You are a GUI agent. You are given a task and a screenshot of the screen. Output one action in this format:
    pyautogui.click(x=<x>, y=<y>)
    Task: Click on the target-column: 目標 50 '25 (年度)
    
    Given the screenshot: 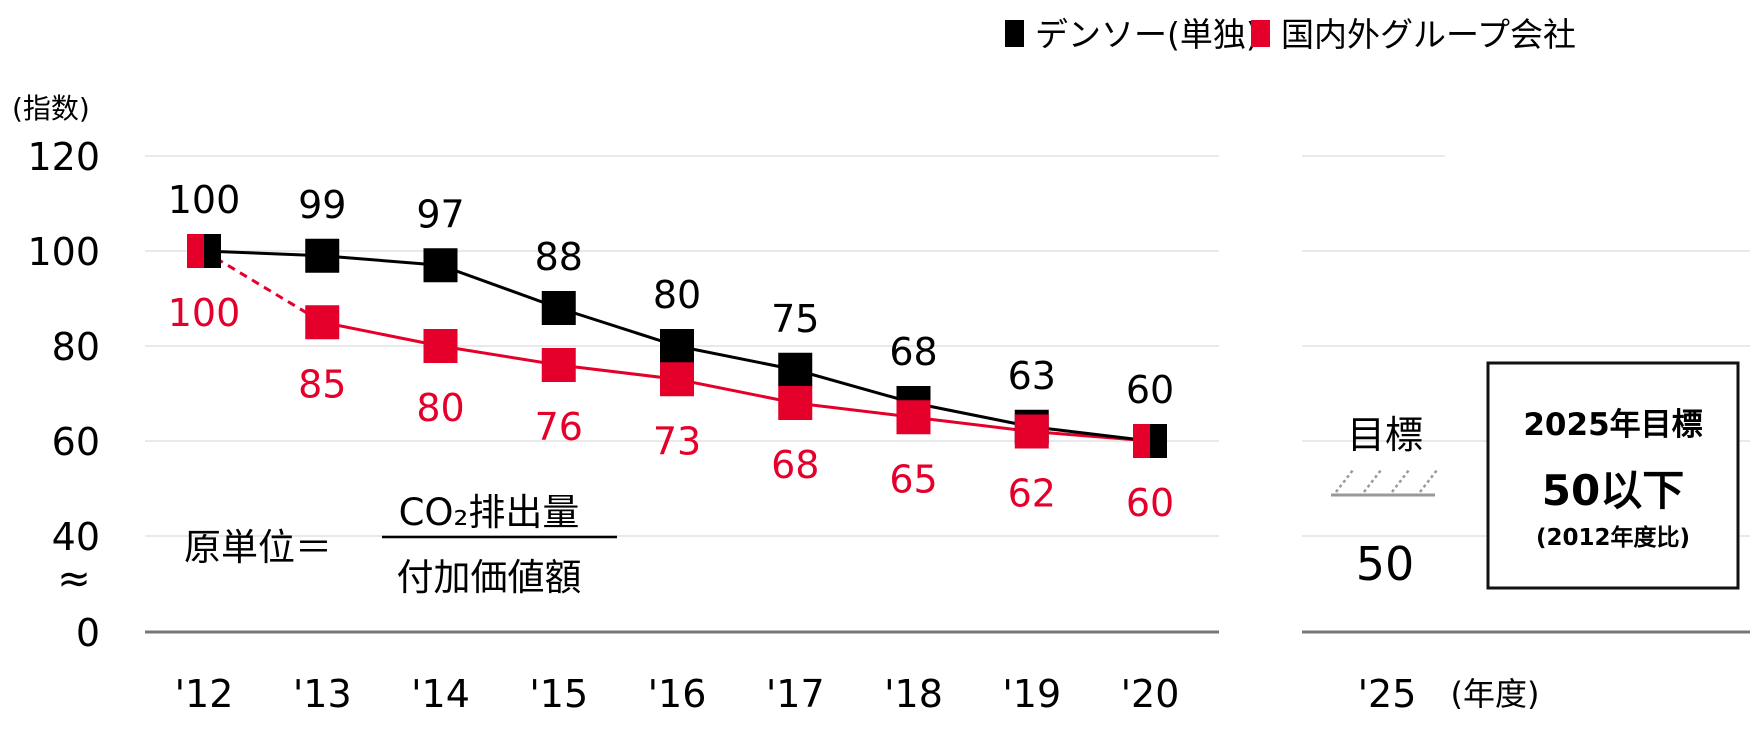 What is the action you would take?
    pyautogui.click(x=1435, y=564)
    